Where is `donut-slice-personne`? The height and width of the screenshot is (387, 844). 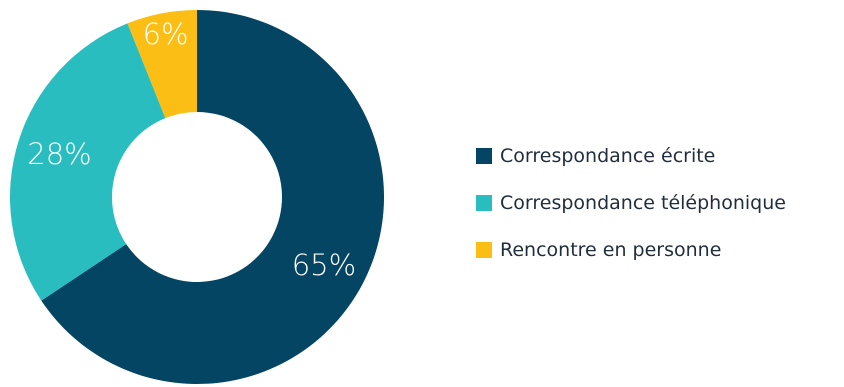 donut-slice-personne is located at coordinates (162, 64).